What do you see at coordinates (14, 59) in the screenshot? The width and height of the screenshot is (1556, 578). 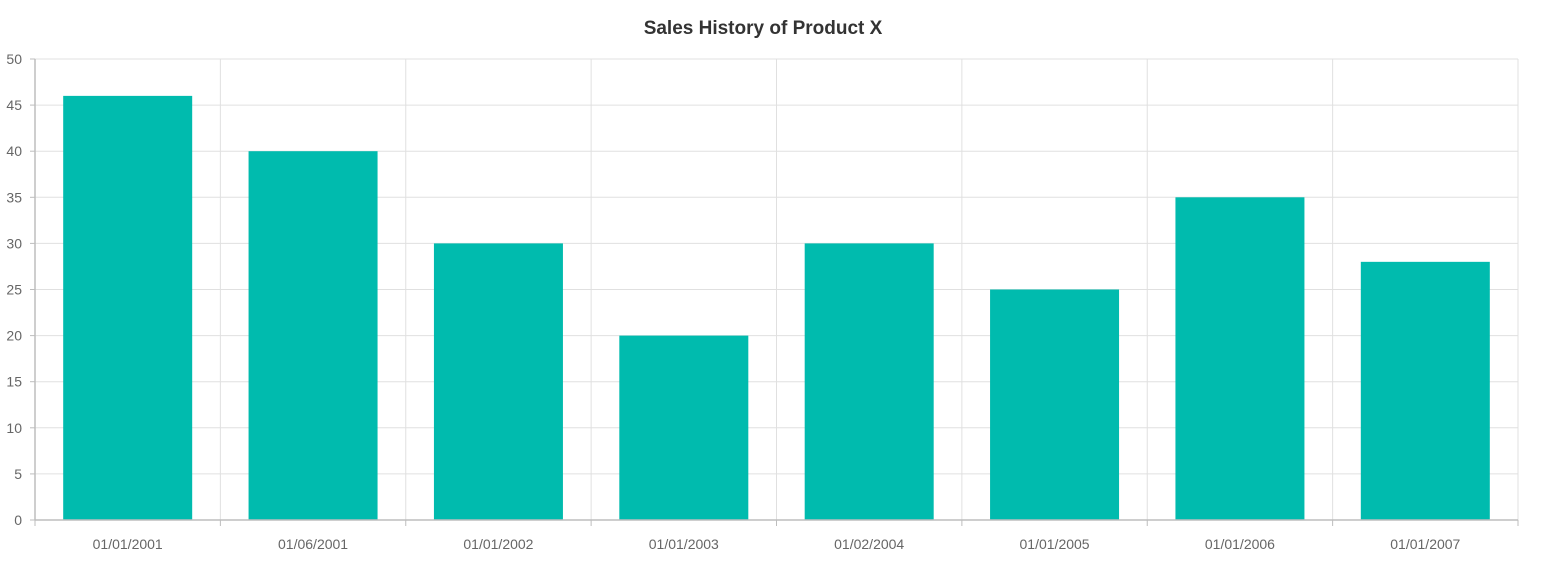 I see `y-tick-label: 50` at bounding box center [14, 59].